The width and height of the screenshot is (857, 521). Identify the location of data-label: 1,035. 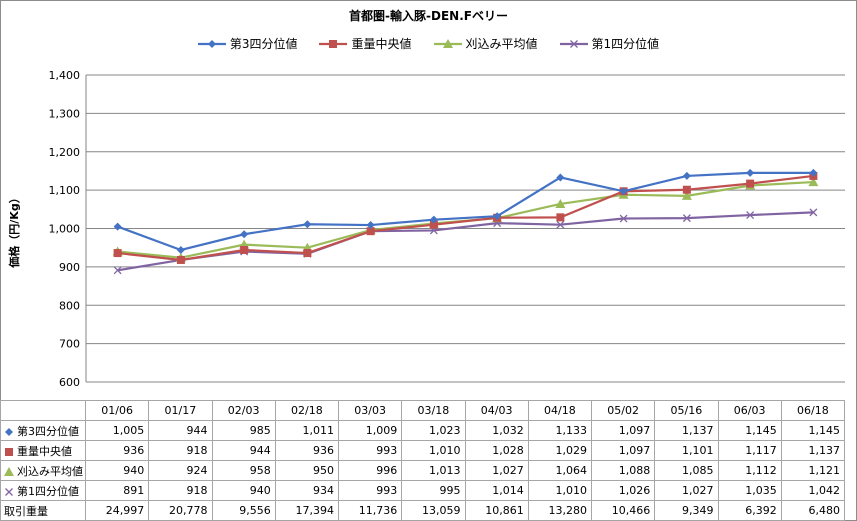
(749, 490).